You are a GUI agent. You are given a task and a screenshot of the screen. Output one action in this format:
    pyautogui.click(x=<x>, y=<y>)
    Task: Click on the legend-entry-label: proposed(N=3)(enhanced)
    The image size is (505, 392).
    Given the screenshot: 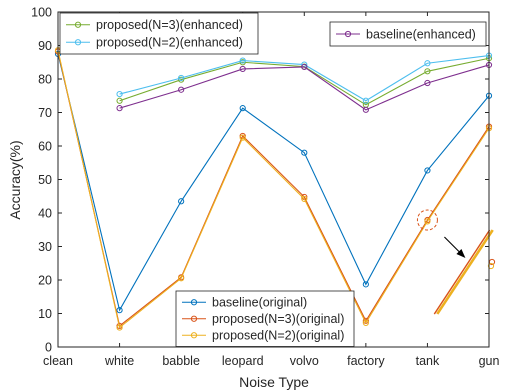 What is the action you would take?
    pyautogui.click(x=169, y=25)
    